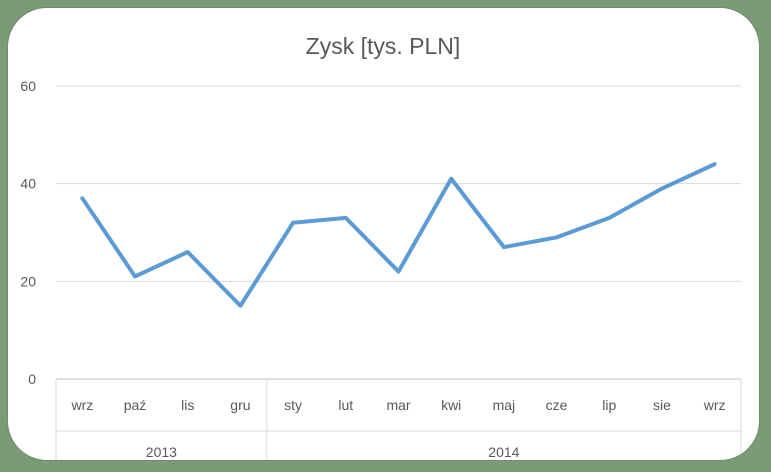 This screenshot has width=771, height=472. Describe the element at coordinates (503, 452) in the screenshot. I see `x-group-label: 2014` at that location.